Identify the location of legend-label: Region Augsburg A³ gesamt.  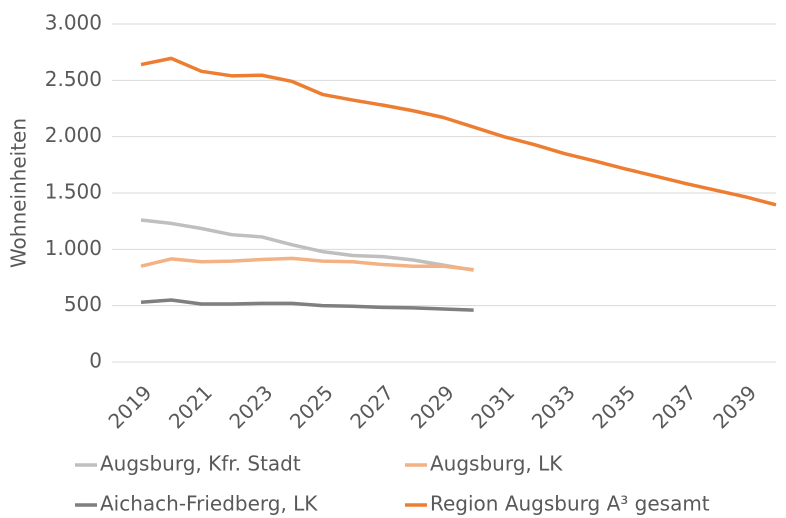
(570, 504).